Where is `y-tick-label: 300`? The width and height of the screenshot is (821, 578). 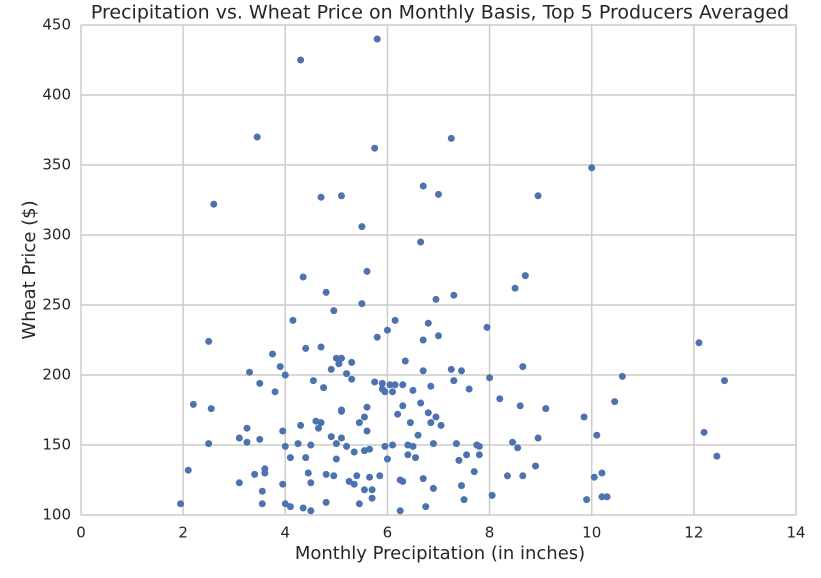 y-tick-label: 300 is located at coordinates (56, 235).